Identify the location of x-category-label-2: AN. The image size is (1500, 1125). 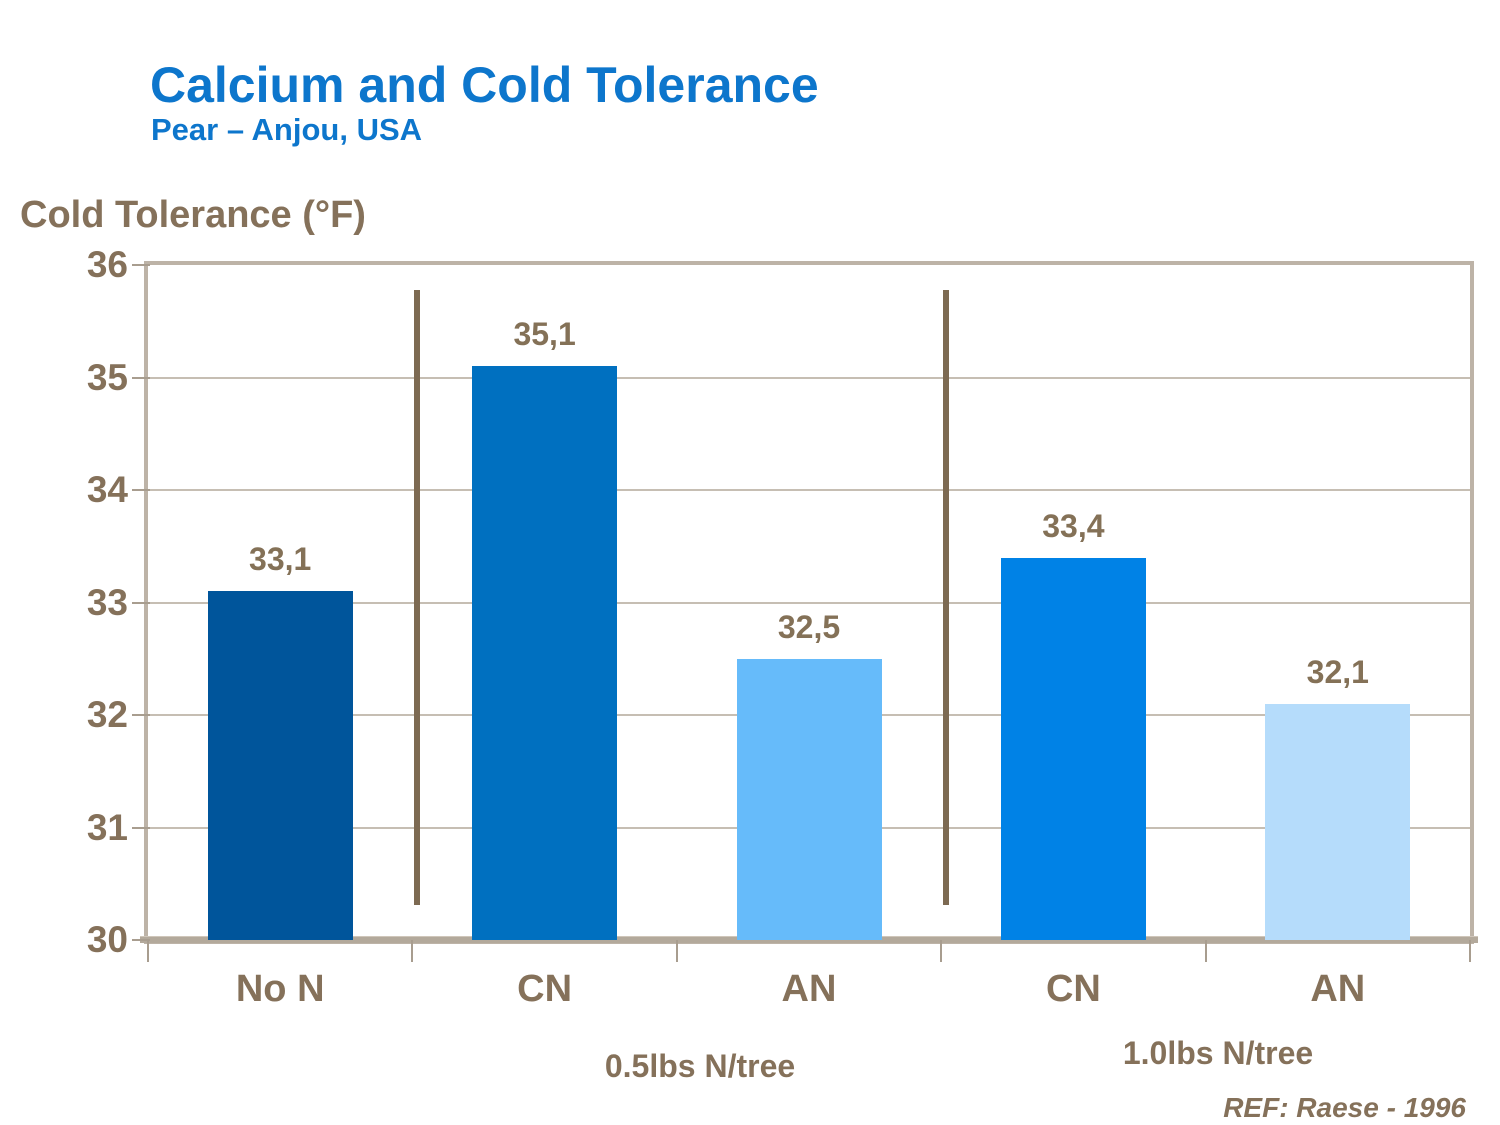
(809, 989).